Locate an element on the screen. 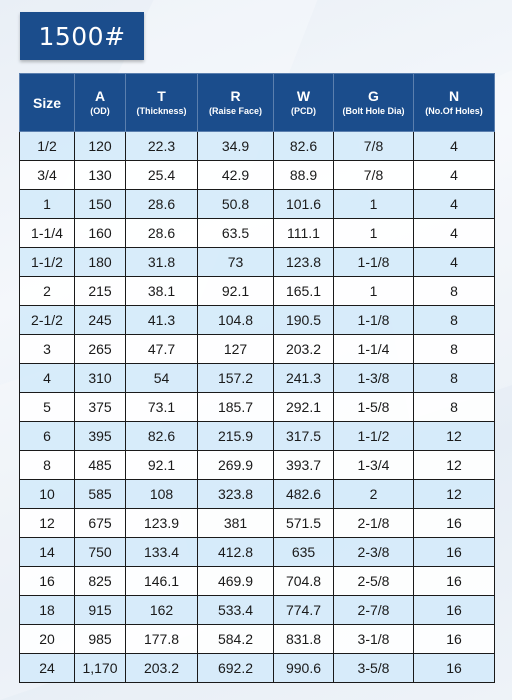  cell-size: 14 is located at coordinates (47, 552).